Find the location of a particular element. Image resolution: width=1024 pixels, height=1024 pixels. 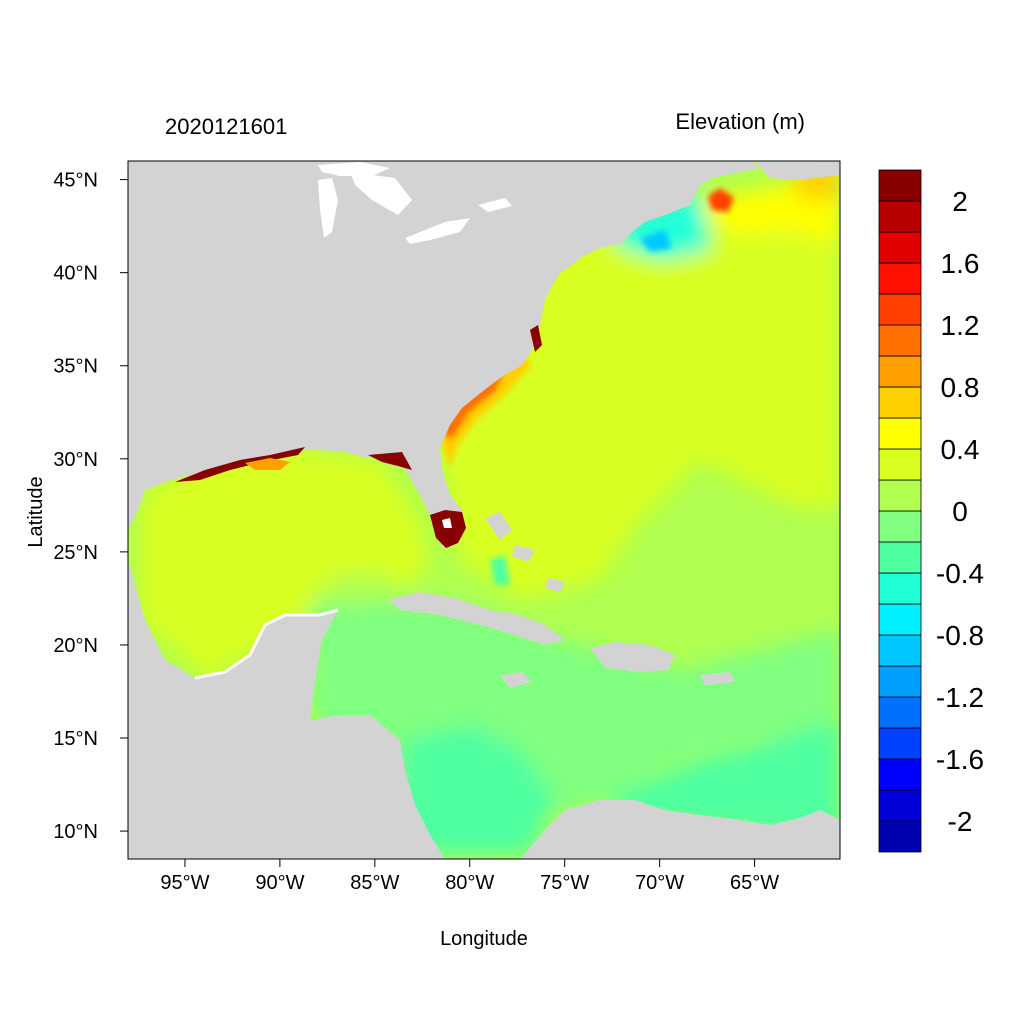

x-tick-label: 80°W is located at coordinates (469, 883).